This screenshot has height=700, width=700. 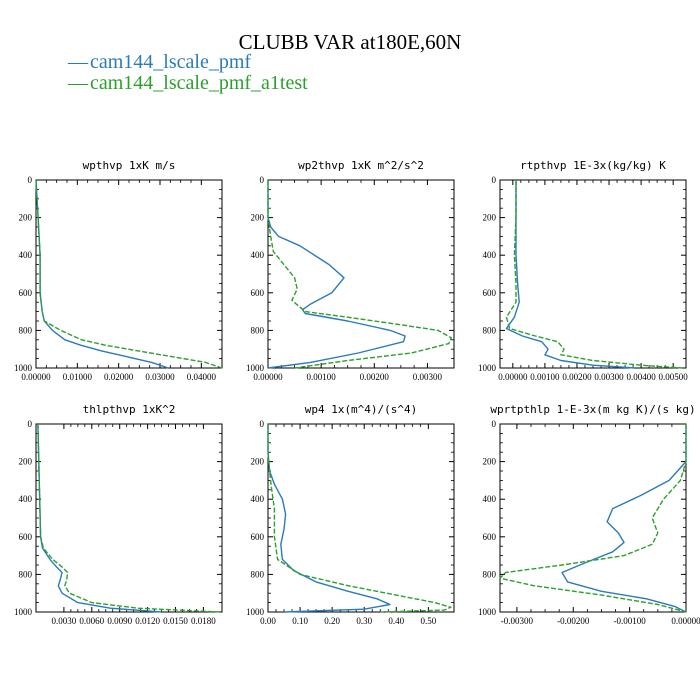 I want to click on x-tick-label: 0.00500, so click(x=674, y=377).